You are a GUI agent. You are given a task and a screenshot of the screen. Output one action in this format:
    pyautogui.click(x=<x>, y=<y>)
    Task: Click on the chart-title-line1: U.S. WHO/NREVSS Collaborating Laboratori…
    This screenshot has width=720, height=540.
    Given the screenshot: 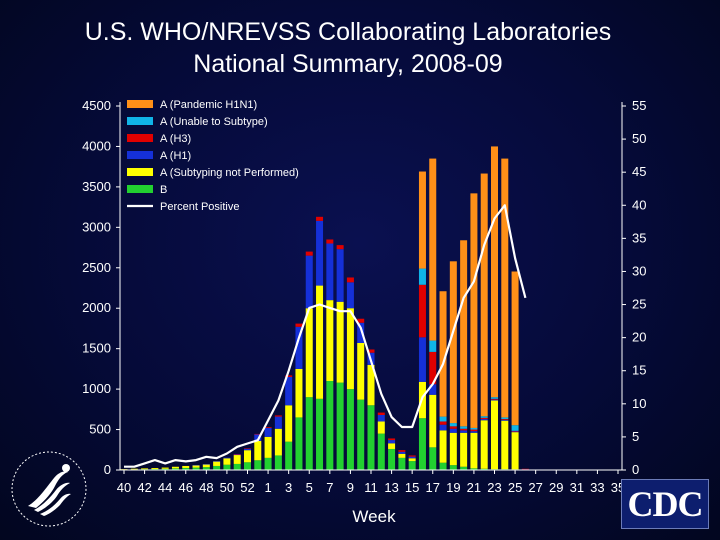 What is the action you would take?
    pyautogui.click(x=348, y=32)
    